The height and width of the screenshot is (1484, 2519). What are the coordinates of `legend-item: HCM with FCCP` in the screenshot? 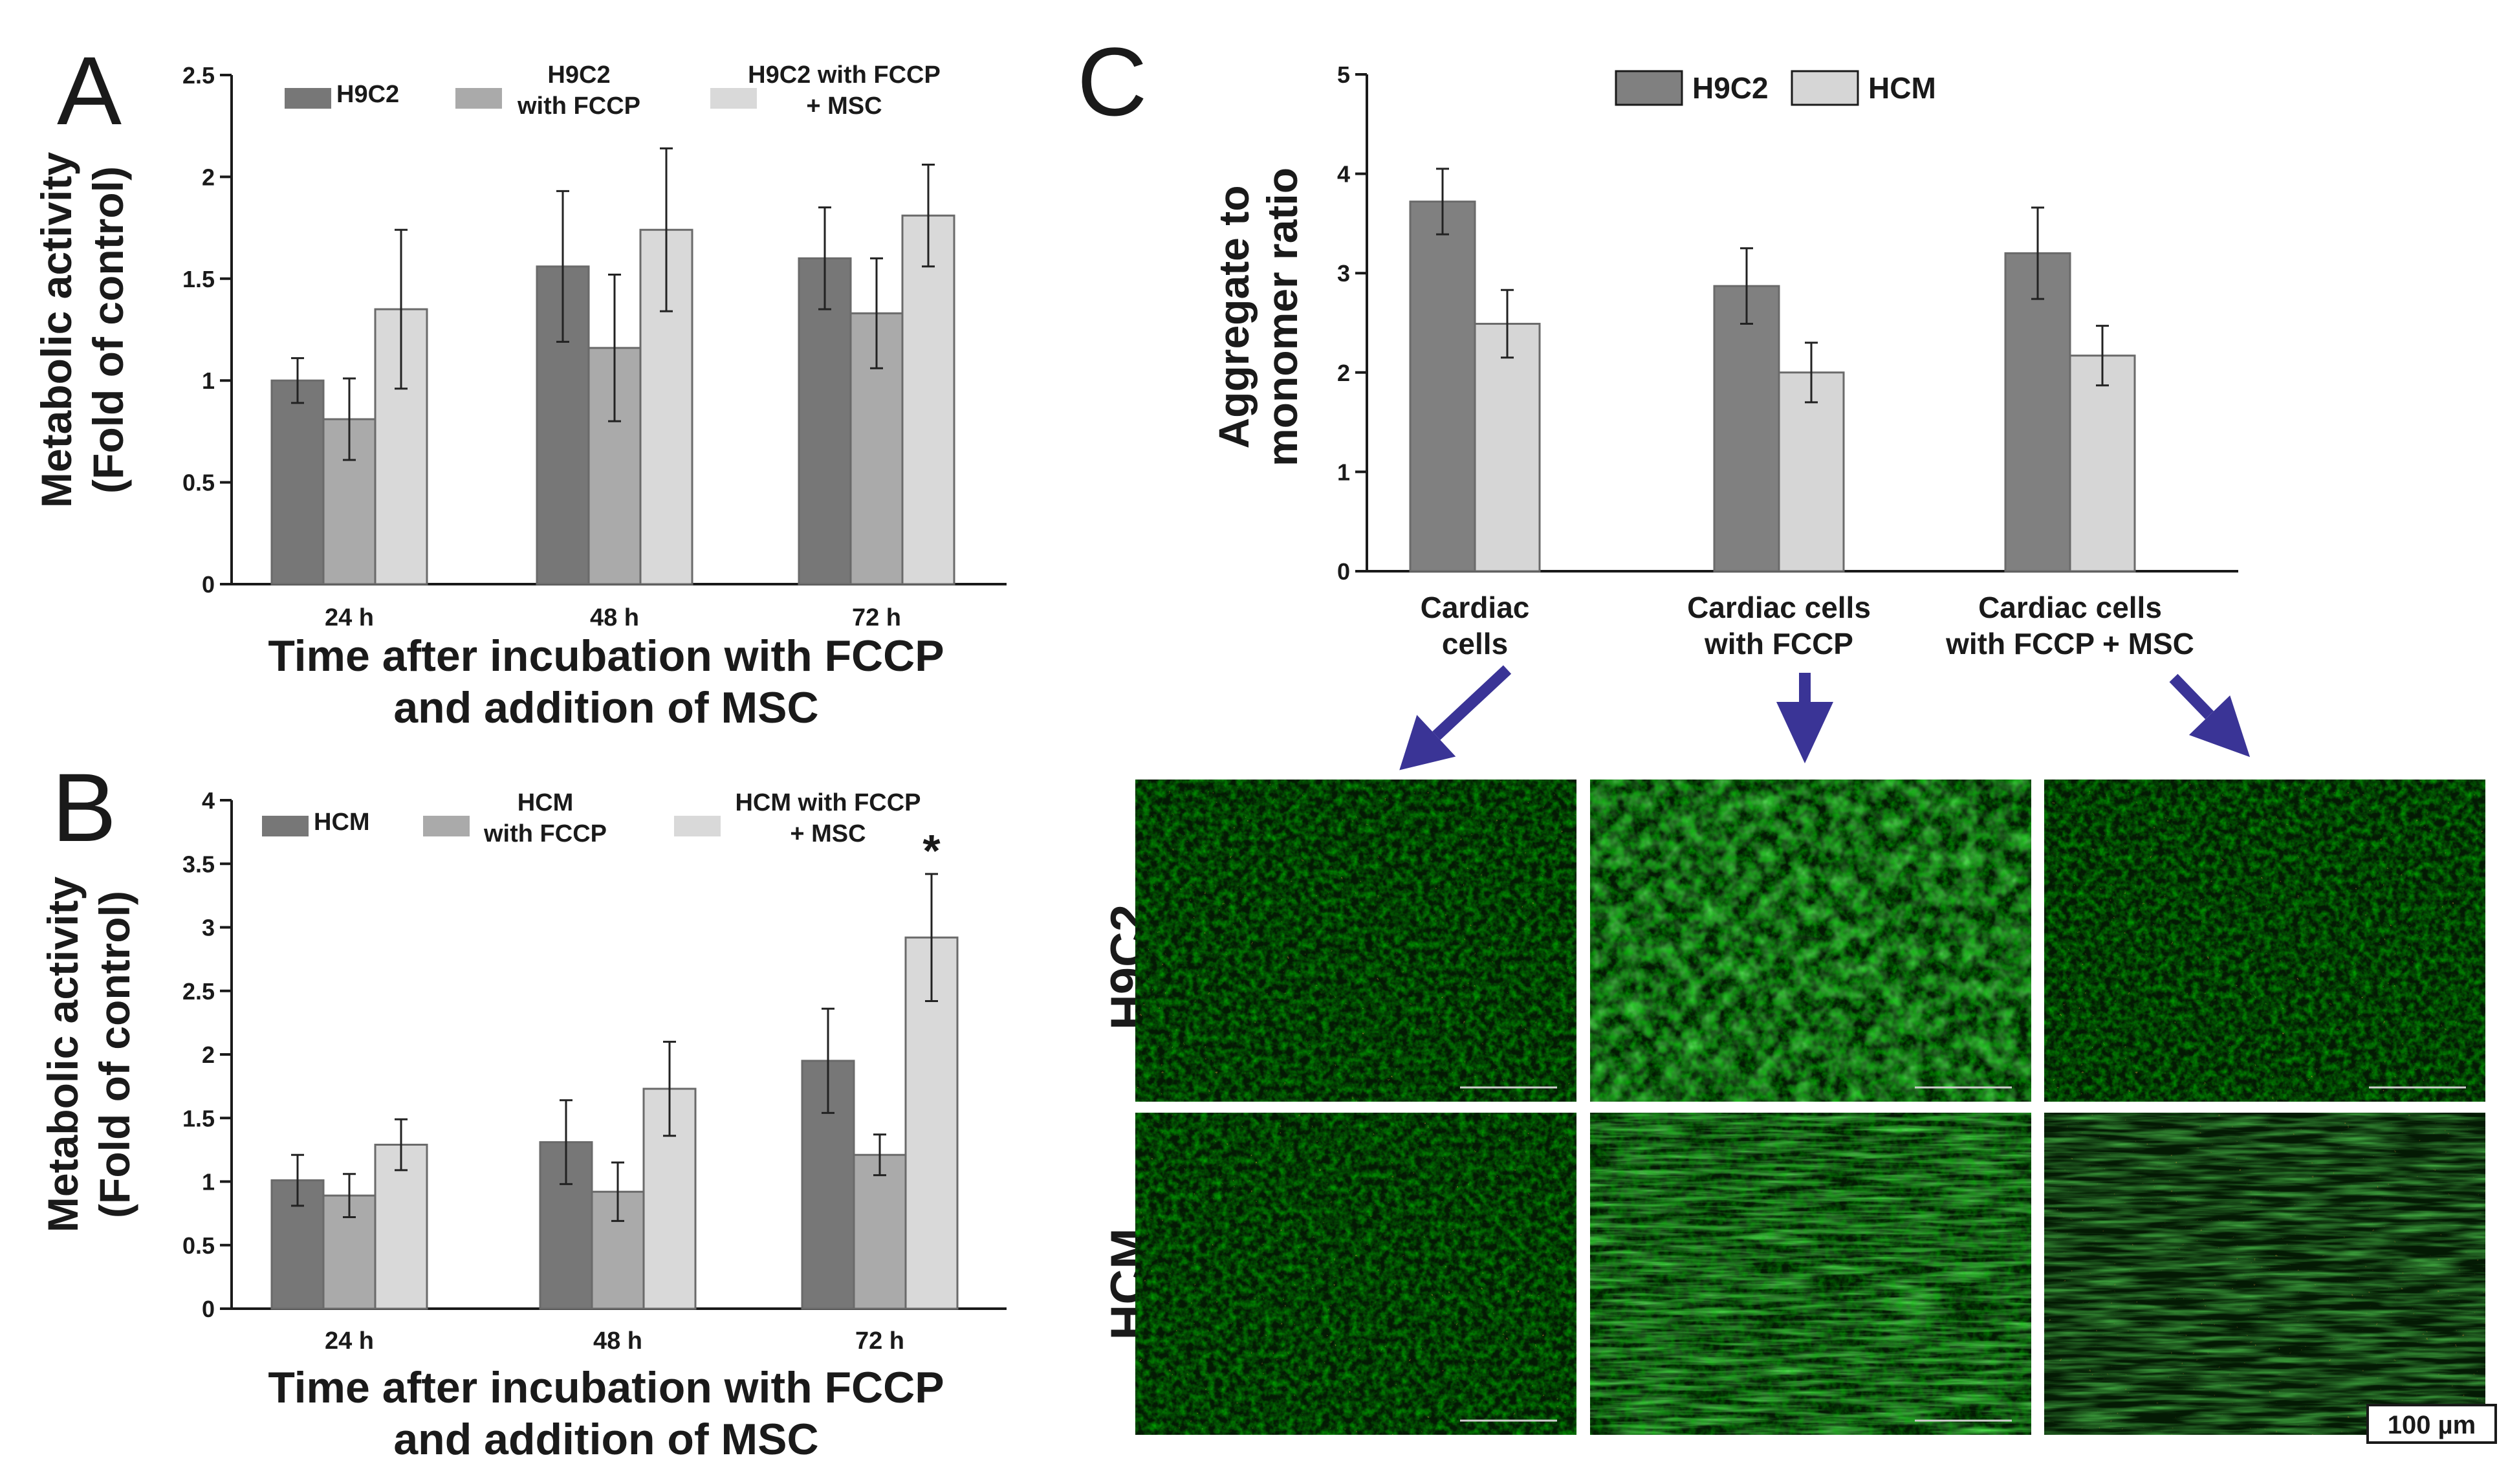 It's located at (515, 818).